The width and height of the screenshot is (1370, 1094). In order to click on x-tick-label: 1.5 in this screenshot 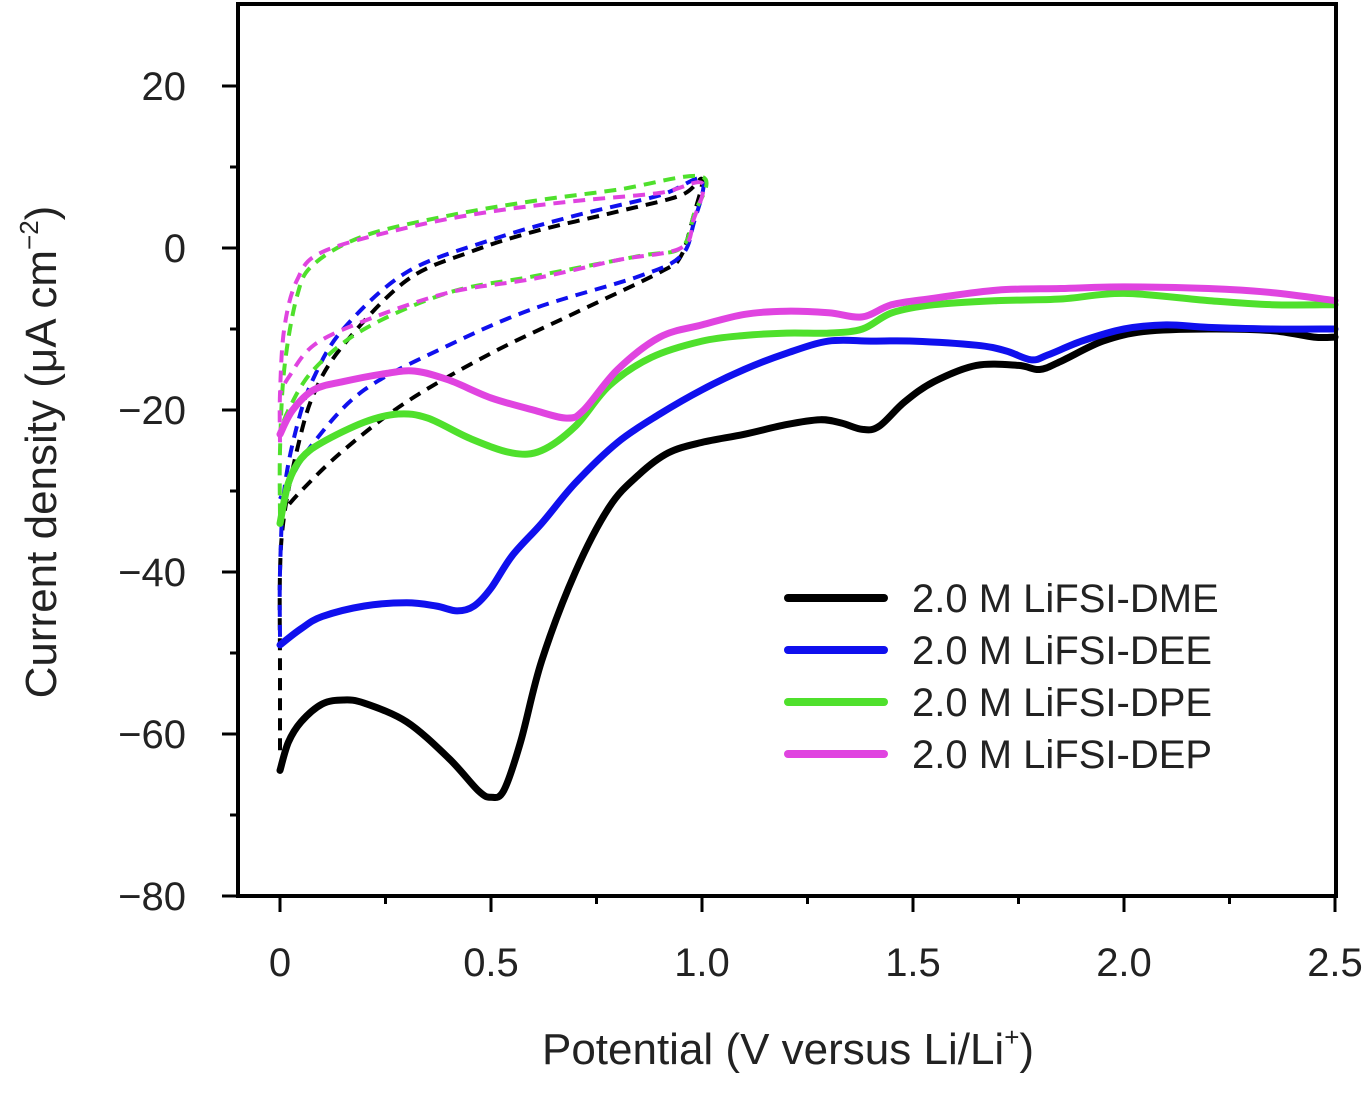, I will do `click(913, 963)`.